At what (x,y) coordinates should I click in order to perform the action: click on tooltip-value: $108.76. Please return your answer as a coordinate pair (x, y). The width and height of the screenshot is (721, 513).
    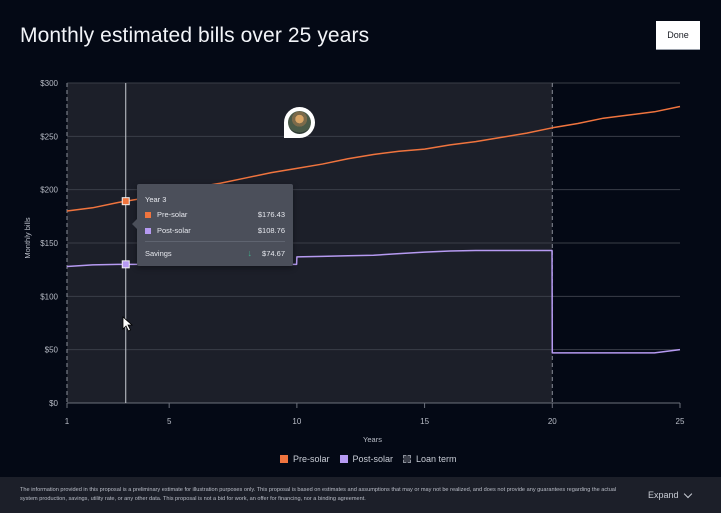
    Looking at the image, I should click on (271, 230).